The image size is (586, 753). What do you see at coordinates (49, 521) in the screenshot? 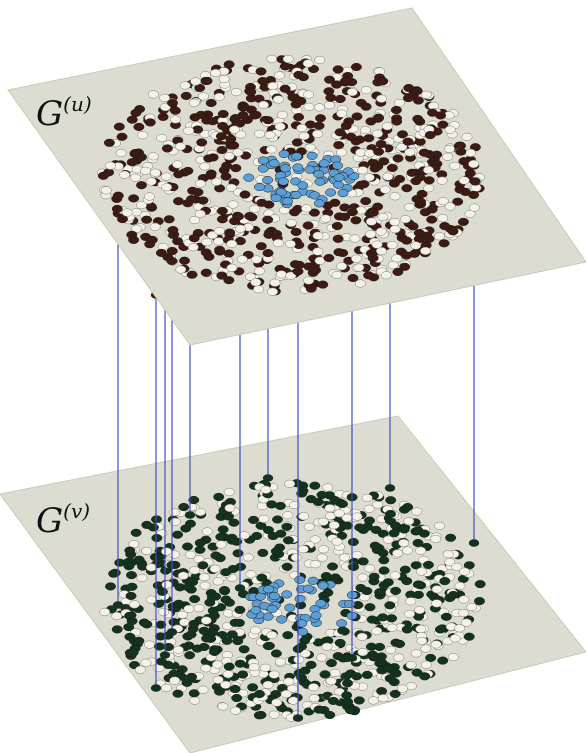
I see `layer-v-label-base: G` at bounding box center [49, 521].